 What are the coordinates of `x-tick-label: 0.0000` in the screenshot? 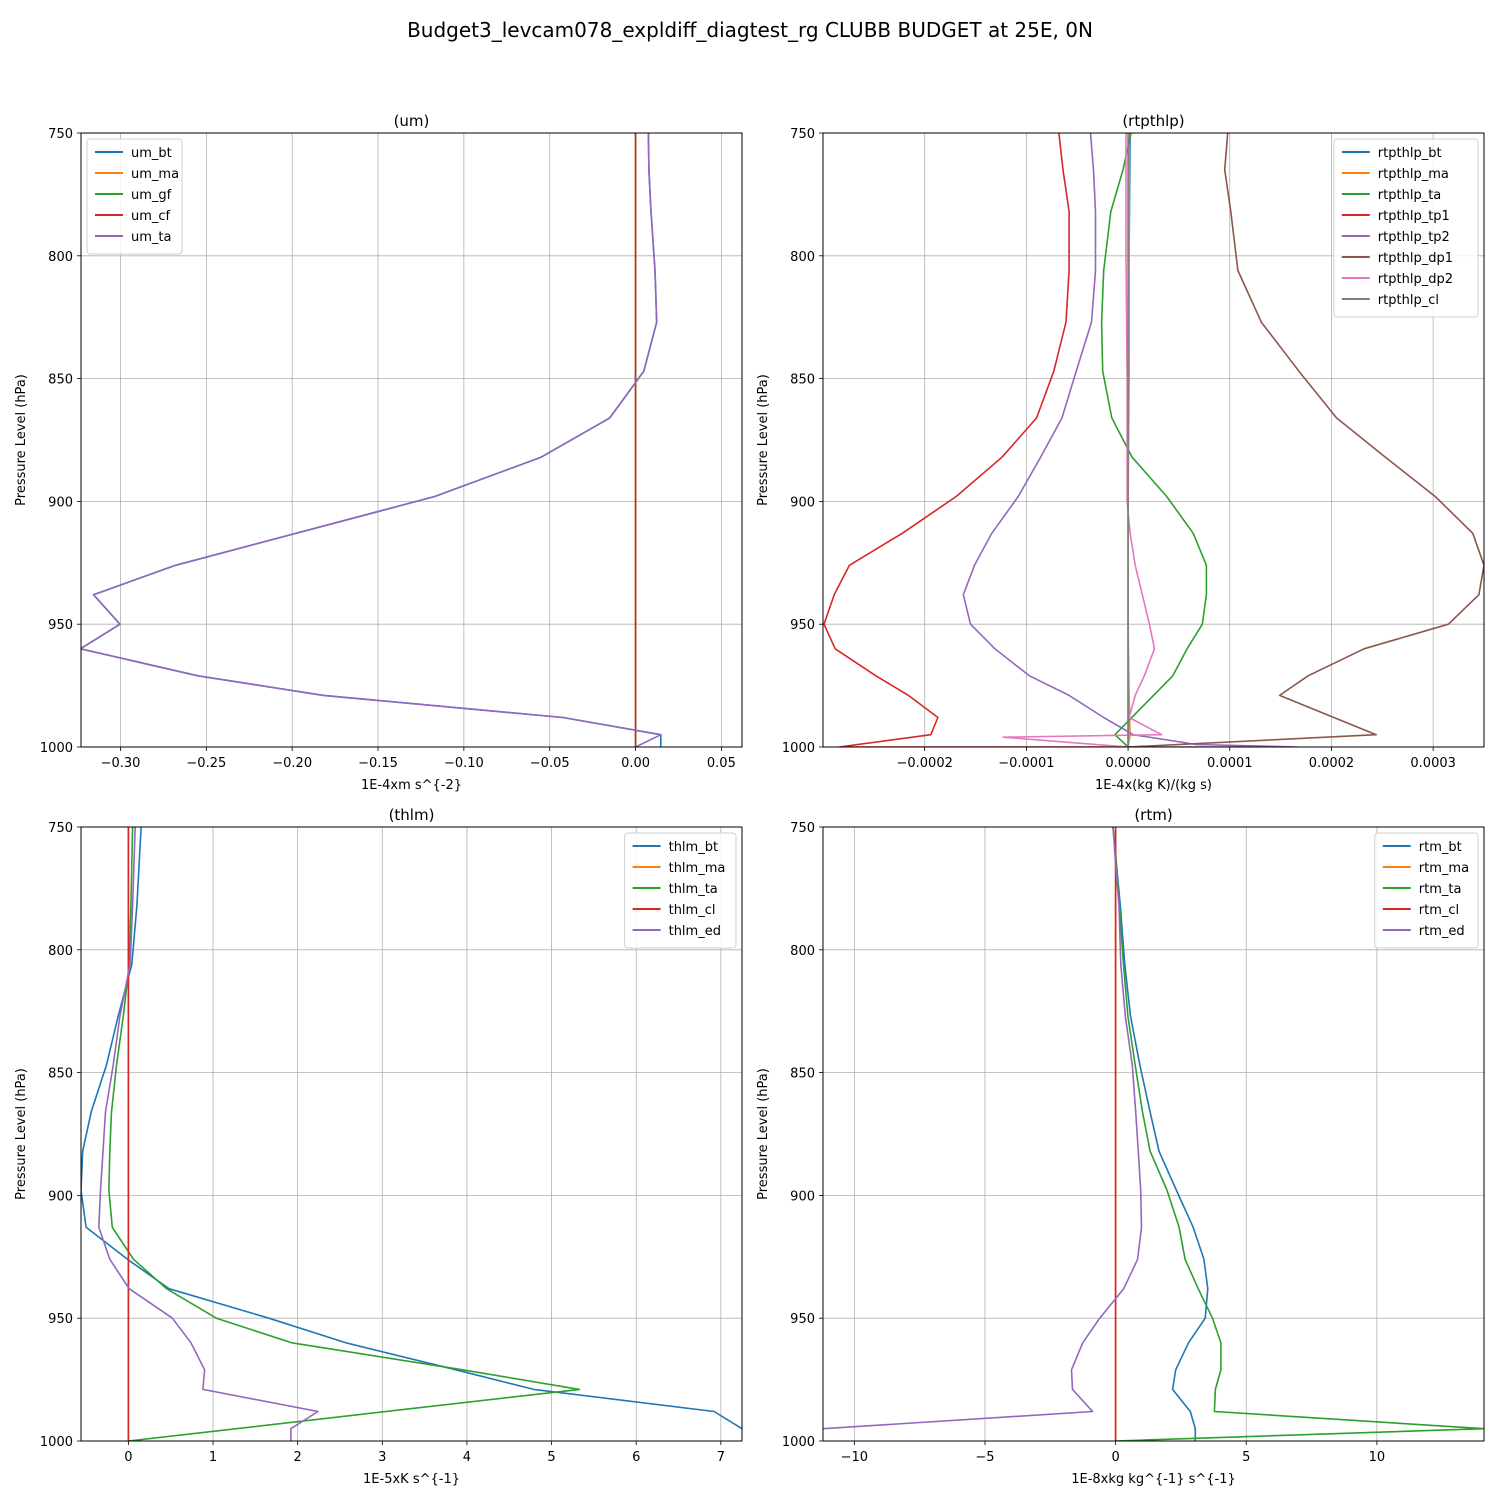 It's located at (1128, 763).